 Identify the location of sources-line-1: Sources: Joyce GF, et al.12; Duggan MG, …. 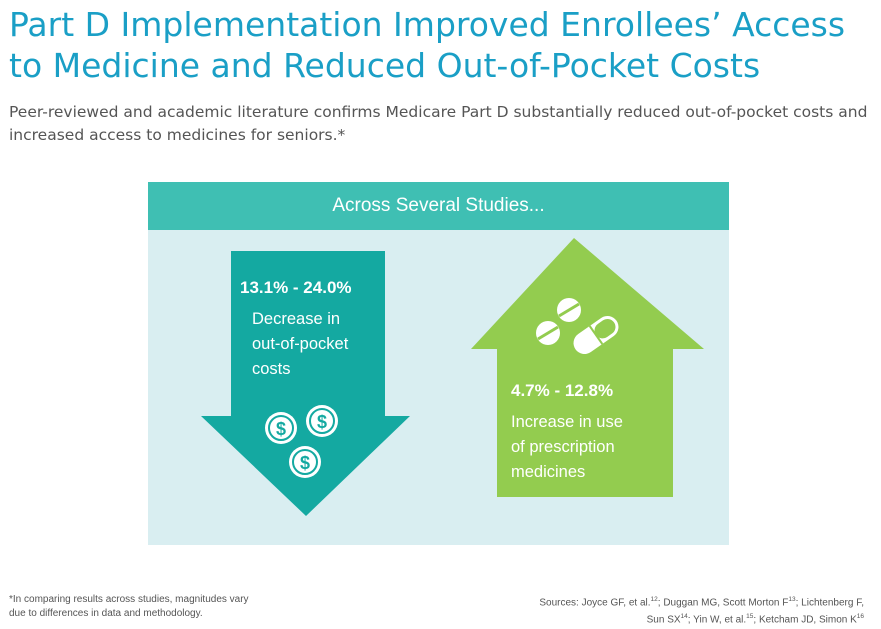
(701, 602).